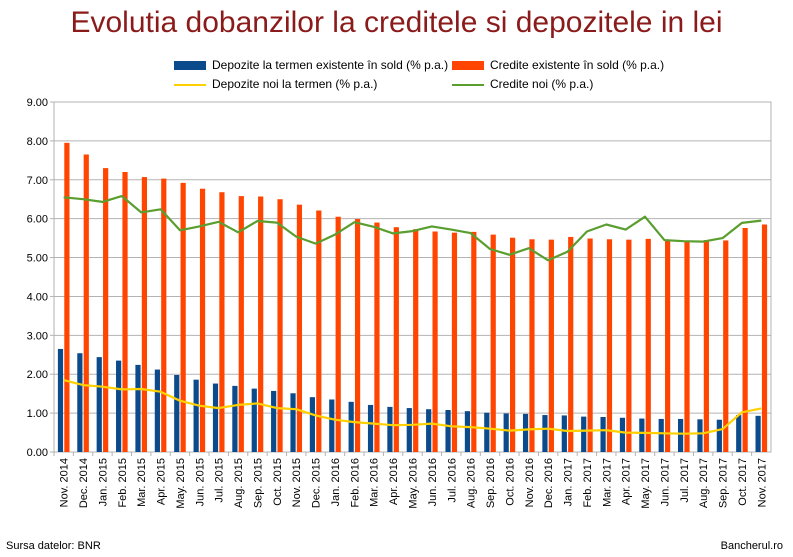 Image resolution: width=793 pixels, height=557 pixels. What do you see at coordinates (569, 482) in the screenshot?
I see `x-tick-label: Jan. 2017` at bounding box center [569, 482].